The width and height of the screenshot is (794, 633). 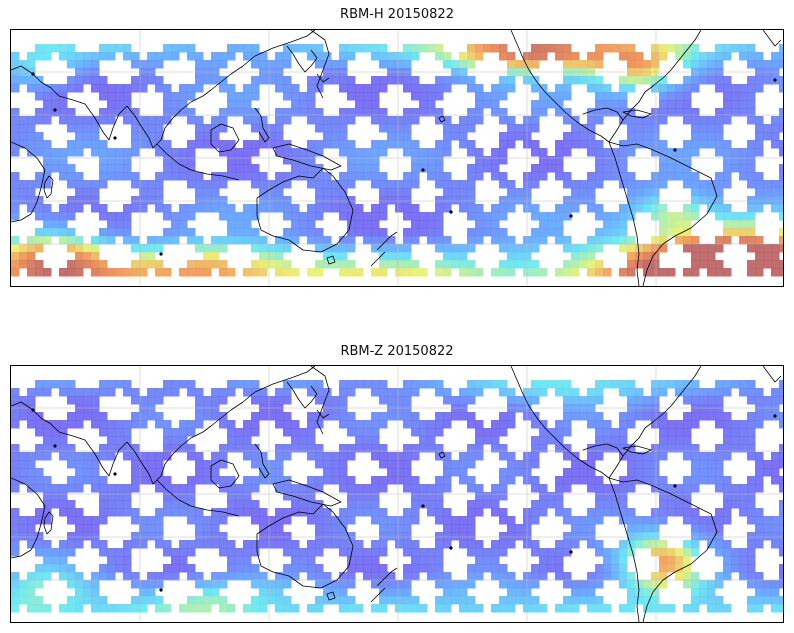 I want to click on rbm-z-coast-australia, so click(x=305, y=546).